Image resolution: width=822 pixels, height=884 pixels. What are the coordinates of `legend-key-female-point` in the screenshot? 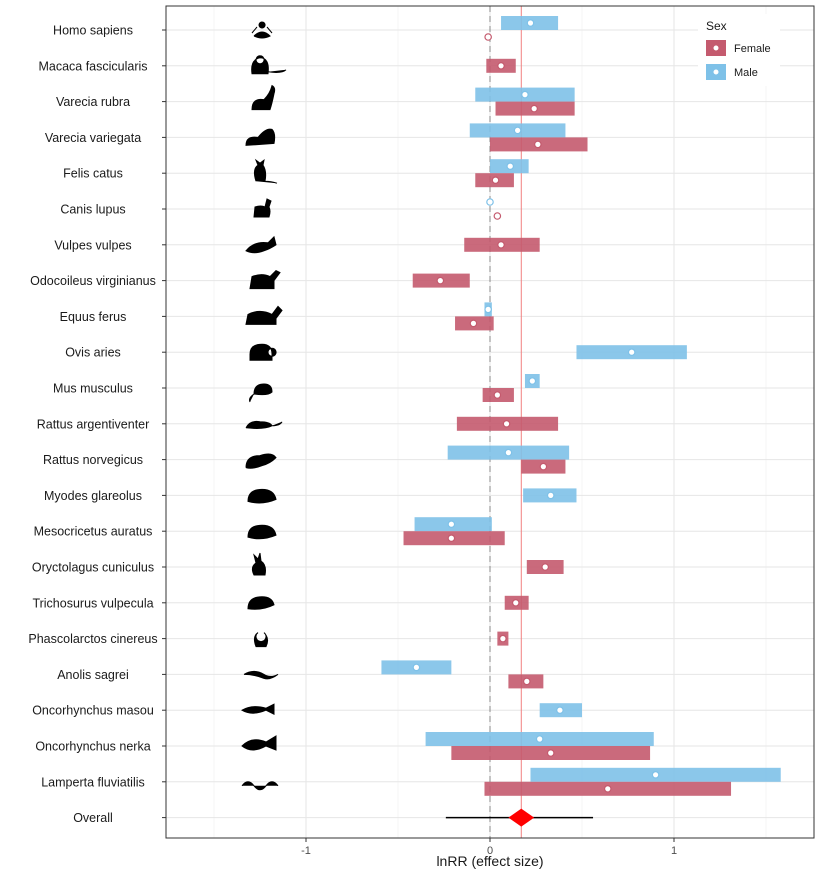 It's located at (716, 48).